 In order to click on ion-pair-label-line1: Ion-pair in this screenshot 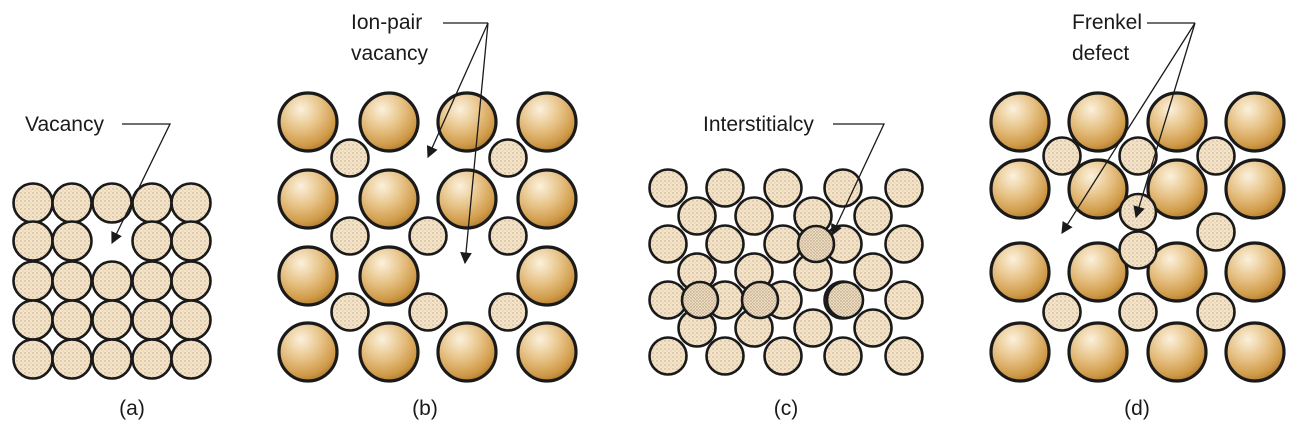, I will do `click(386, 22)`.